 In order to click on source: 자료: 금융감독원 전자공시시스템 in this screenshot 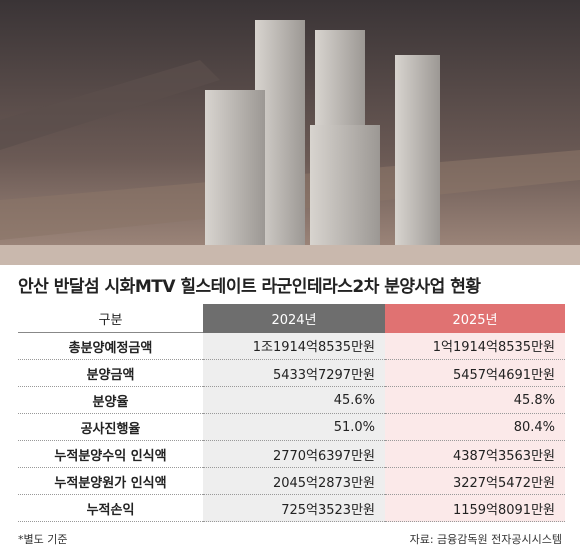, I will do `click(485, 539)`.